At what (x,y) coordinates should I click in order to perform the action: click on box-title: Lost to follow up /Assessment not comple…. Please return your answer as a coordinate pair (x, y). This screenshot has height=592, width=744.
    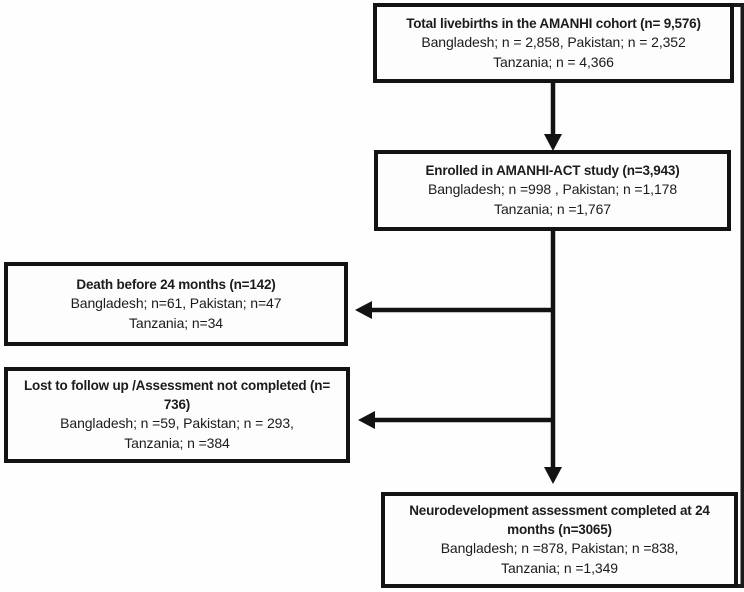
    Looking at the image, I should click on (177, 395).